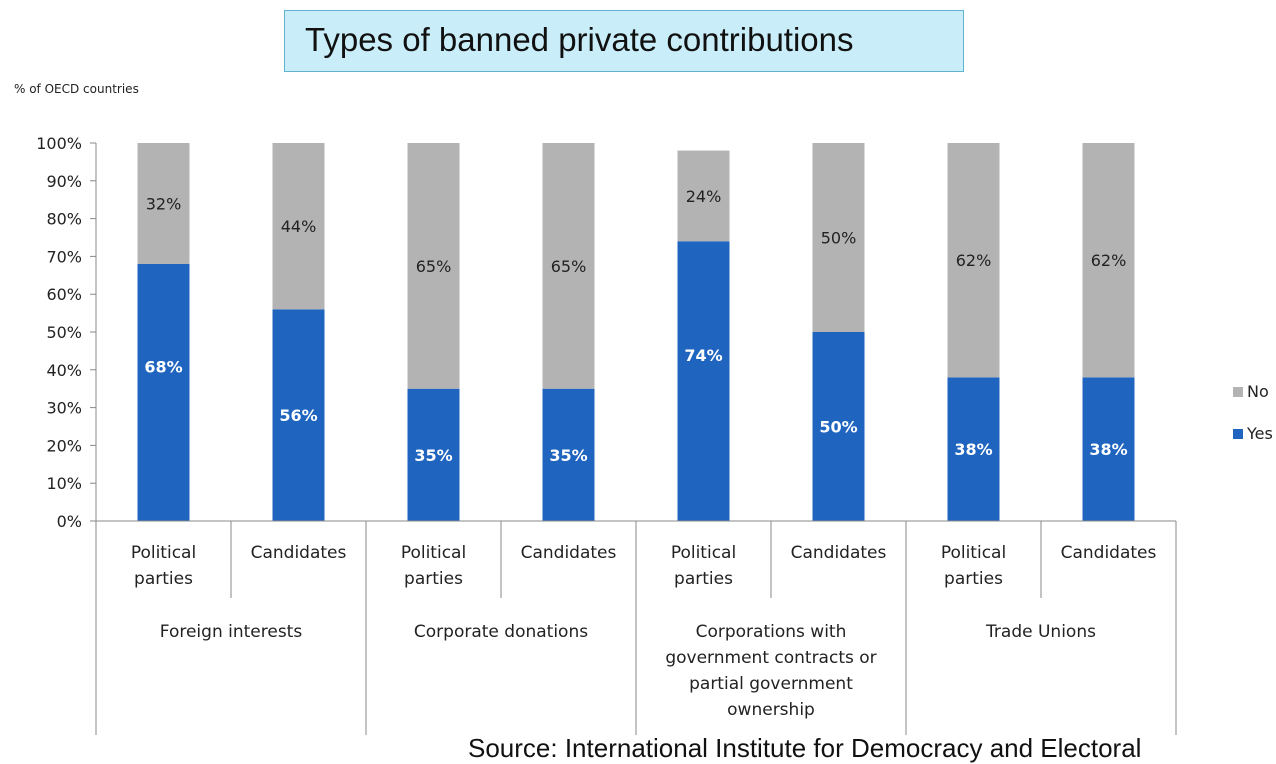  Describe the element at coordinates (64, 294) in the screenshot. I see `y-tick-label: 60%` at that location.